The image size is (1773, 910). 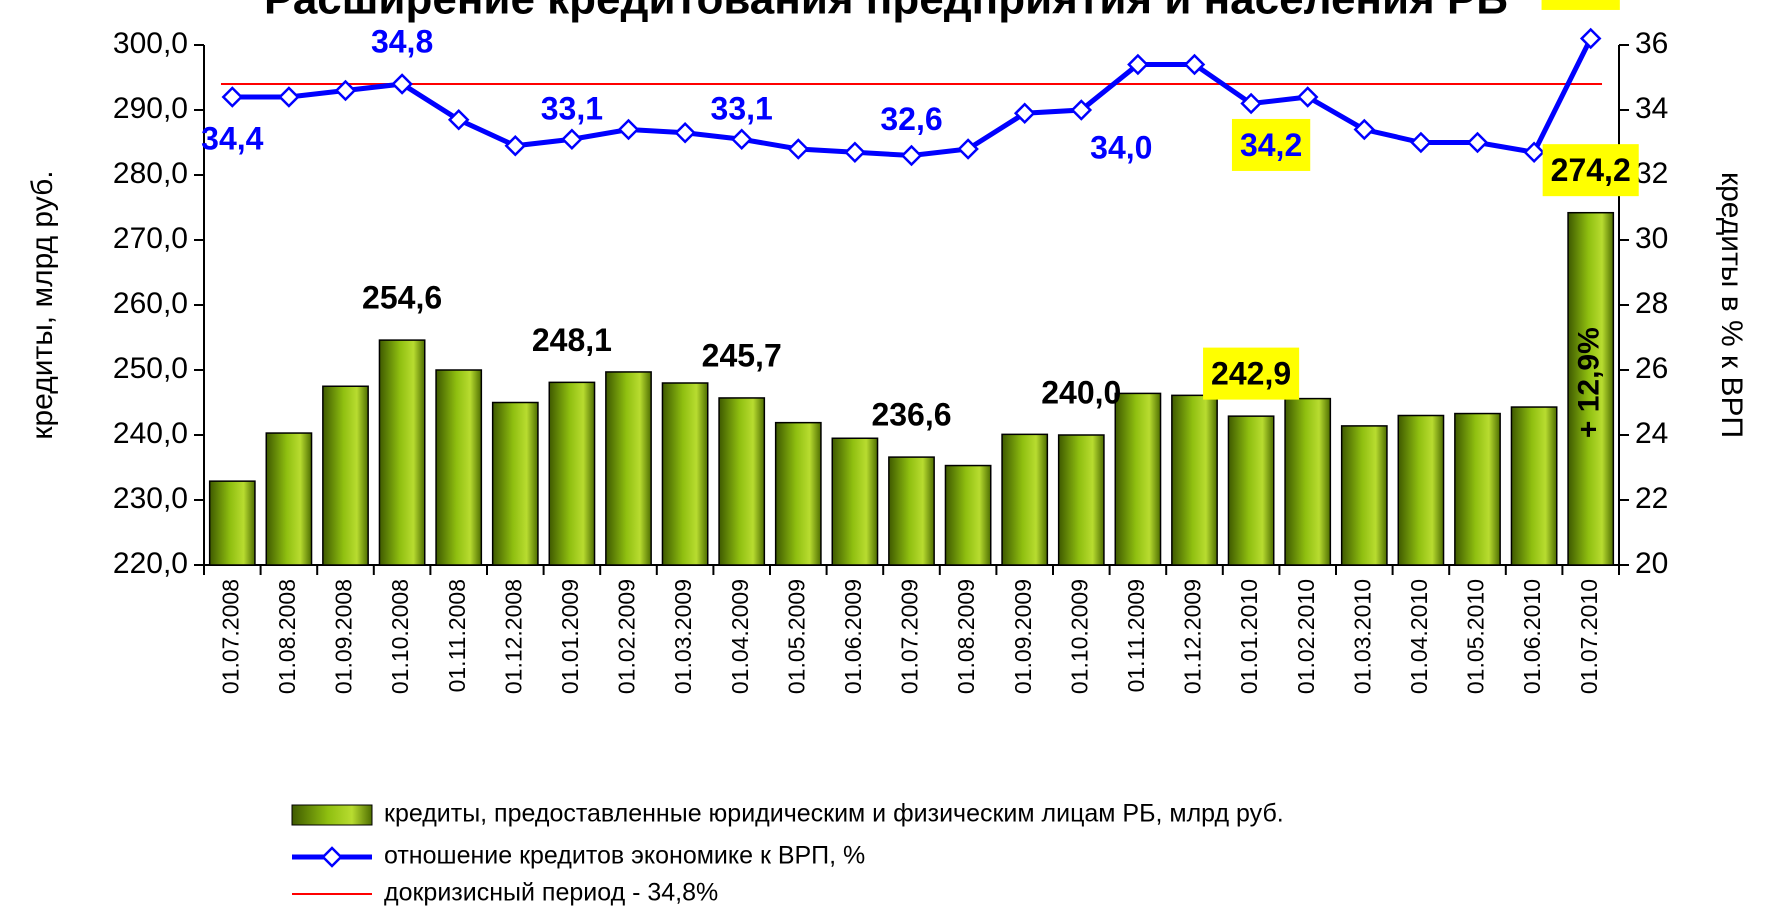 What do you see at coordinates (1419, 636) in the screenshot?
I see `x-tick-label: 01.04.2010` at bounding box center [1419, 636].